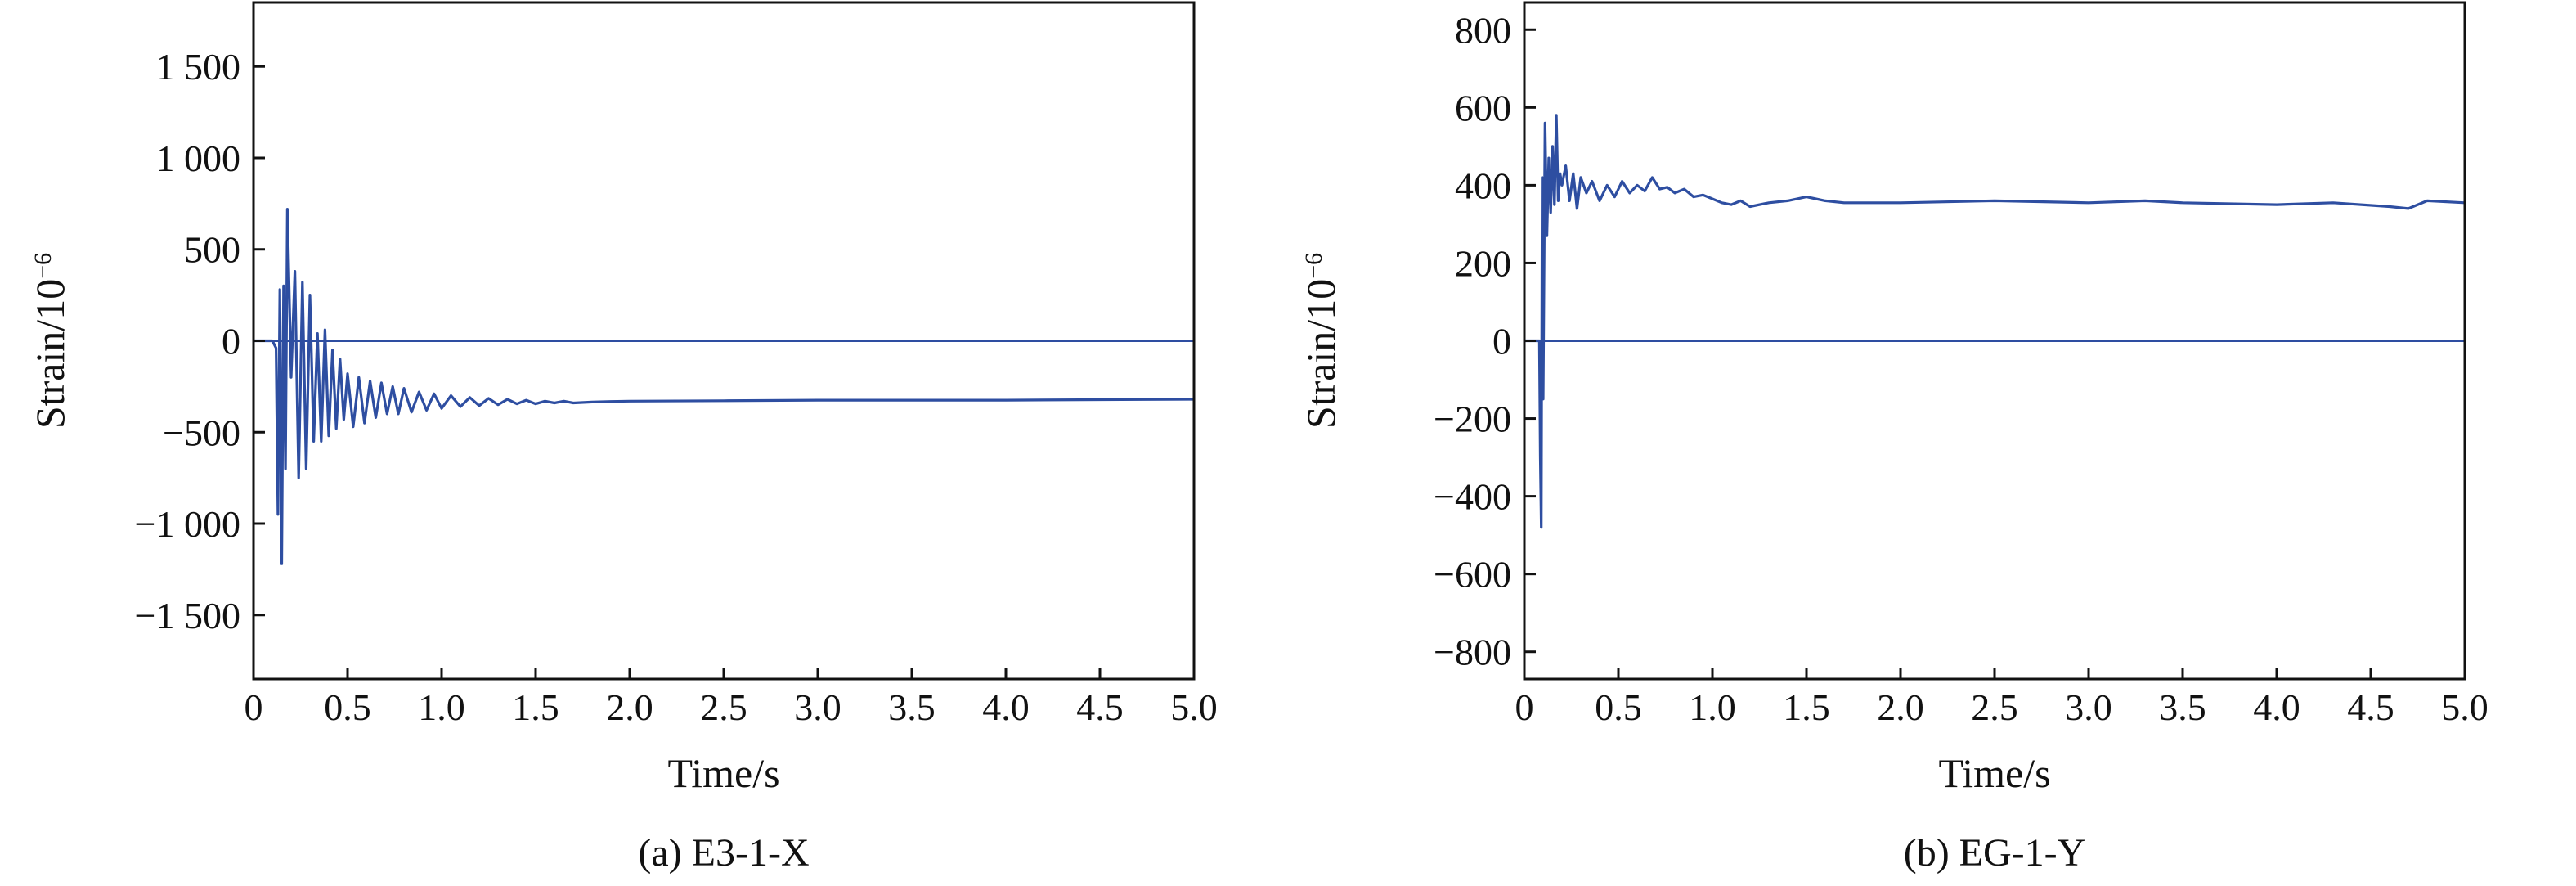  What do you see at coordinates (1483, 185) in the screenshot?
I see `y-tick-label-b: 400` at bounding box center [1483, 185].